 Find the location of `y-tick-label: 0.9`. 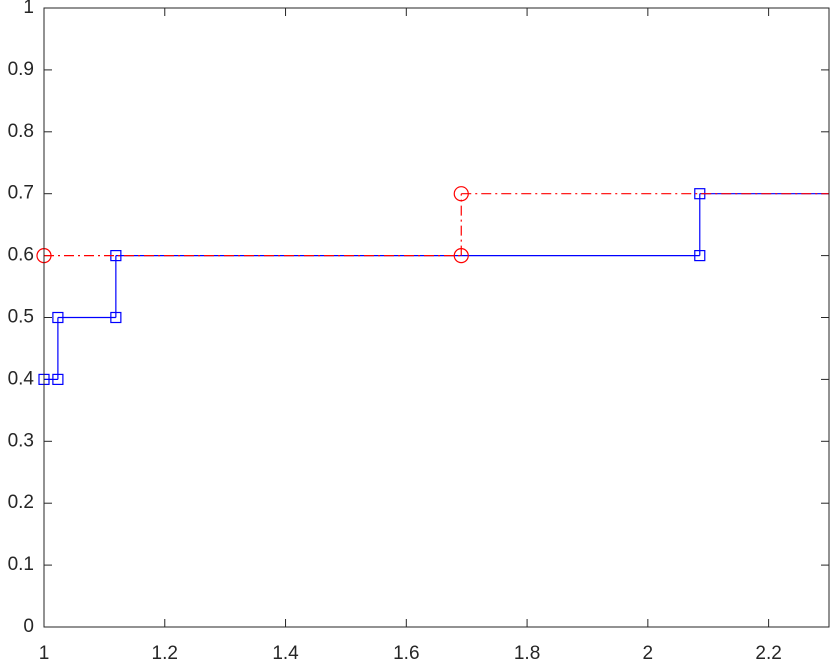

y-tick-label: 0.9 is located at coordinates (21, 69).